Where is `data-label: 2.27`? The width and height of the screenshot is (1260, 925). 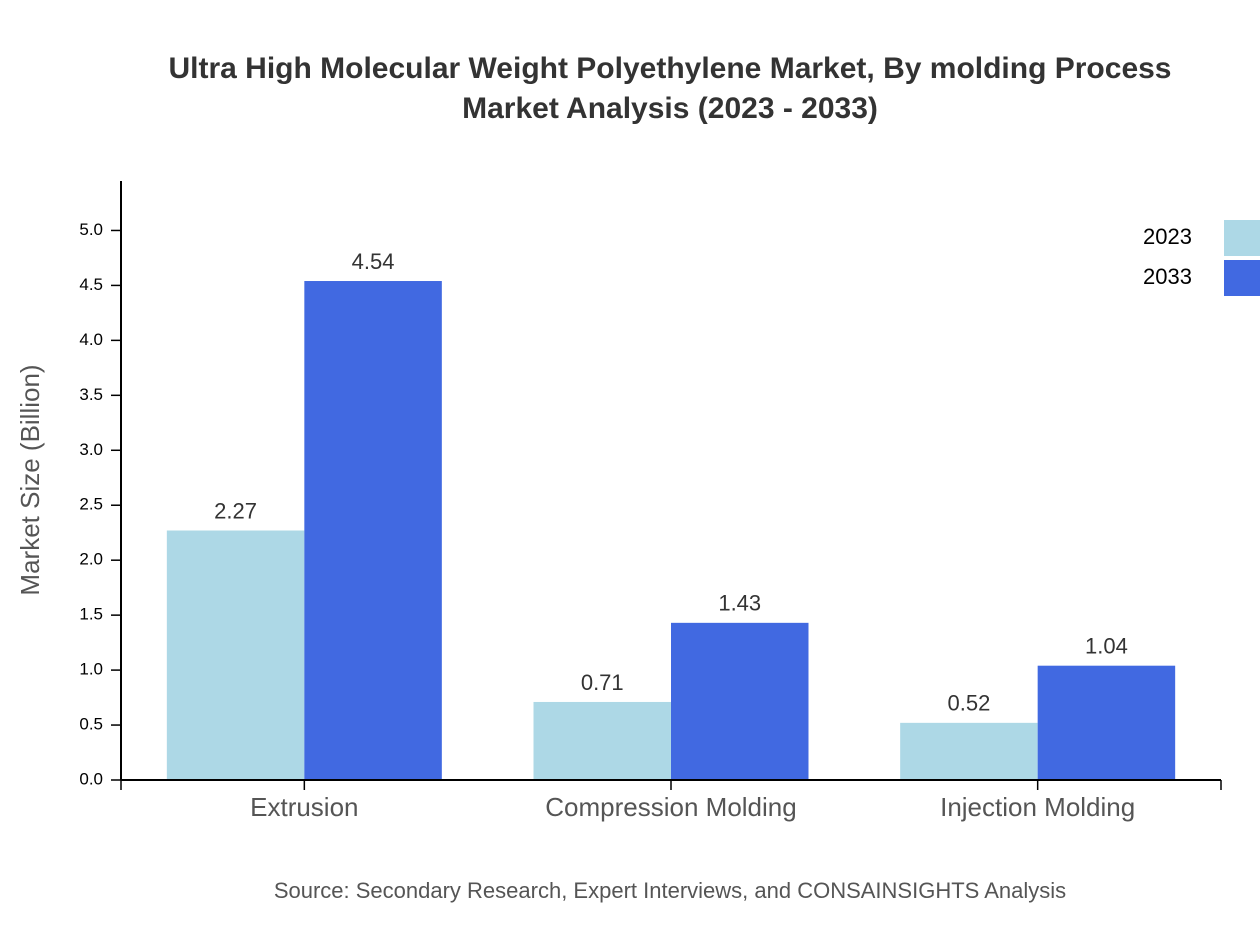
data-label: 2.27 is located at coordinates (235, 510).